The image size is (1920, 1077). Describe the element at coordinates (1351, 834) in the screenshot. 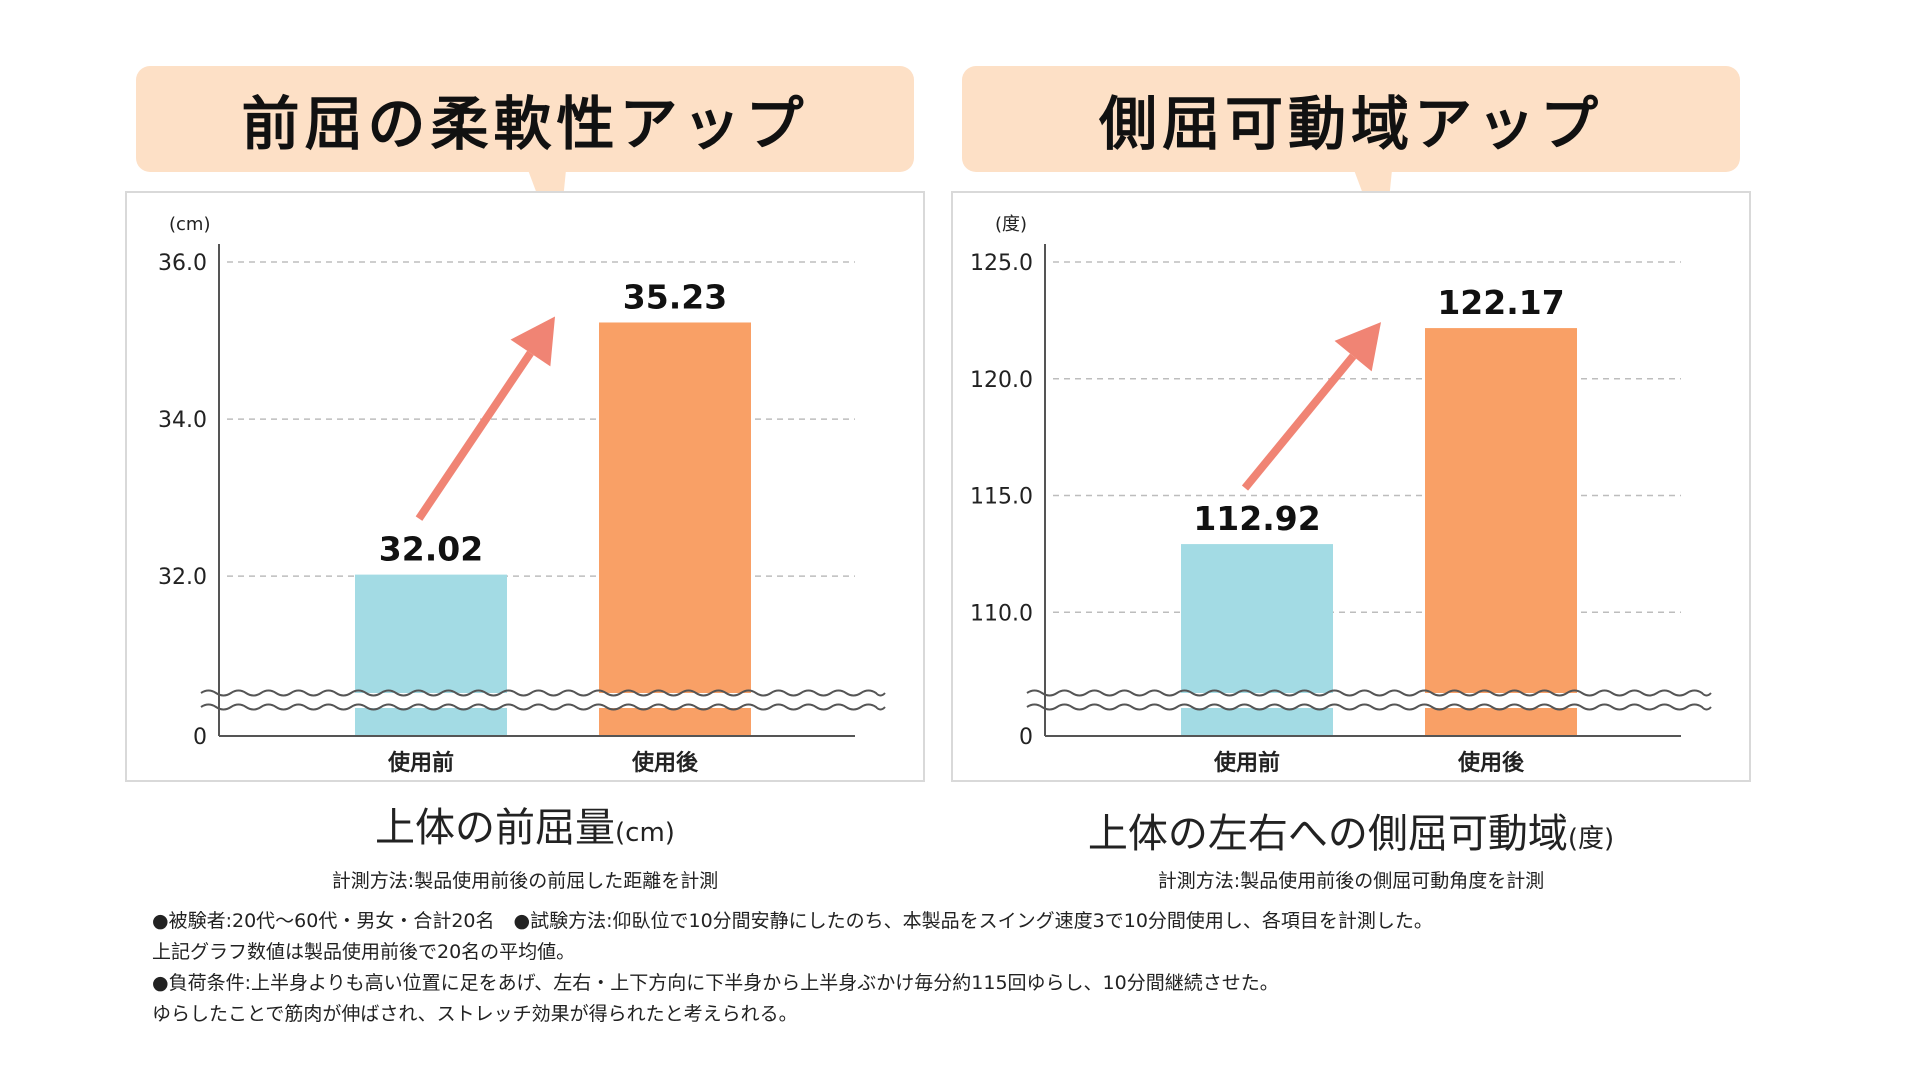

I see `chart-subtitle: 上体の左右への側屈可動域(度)` at that location.